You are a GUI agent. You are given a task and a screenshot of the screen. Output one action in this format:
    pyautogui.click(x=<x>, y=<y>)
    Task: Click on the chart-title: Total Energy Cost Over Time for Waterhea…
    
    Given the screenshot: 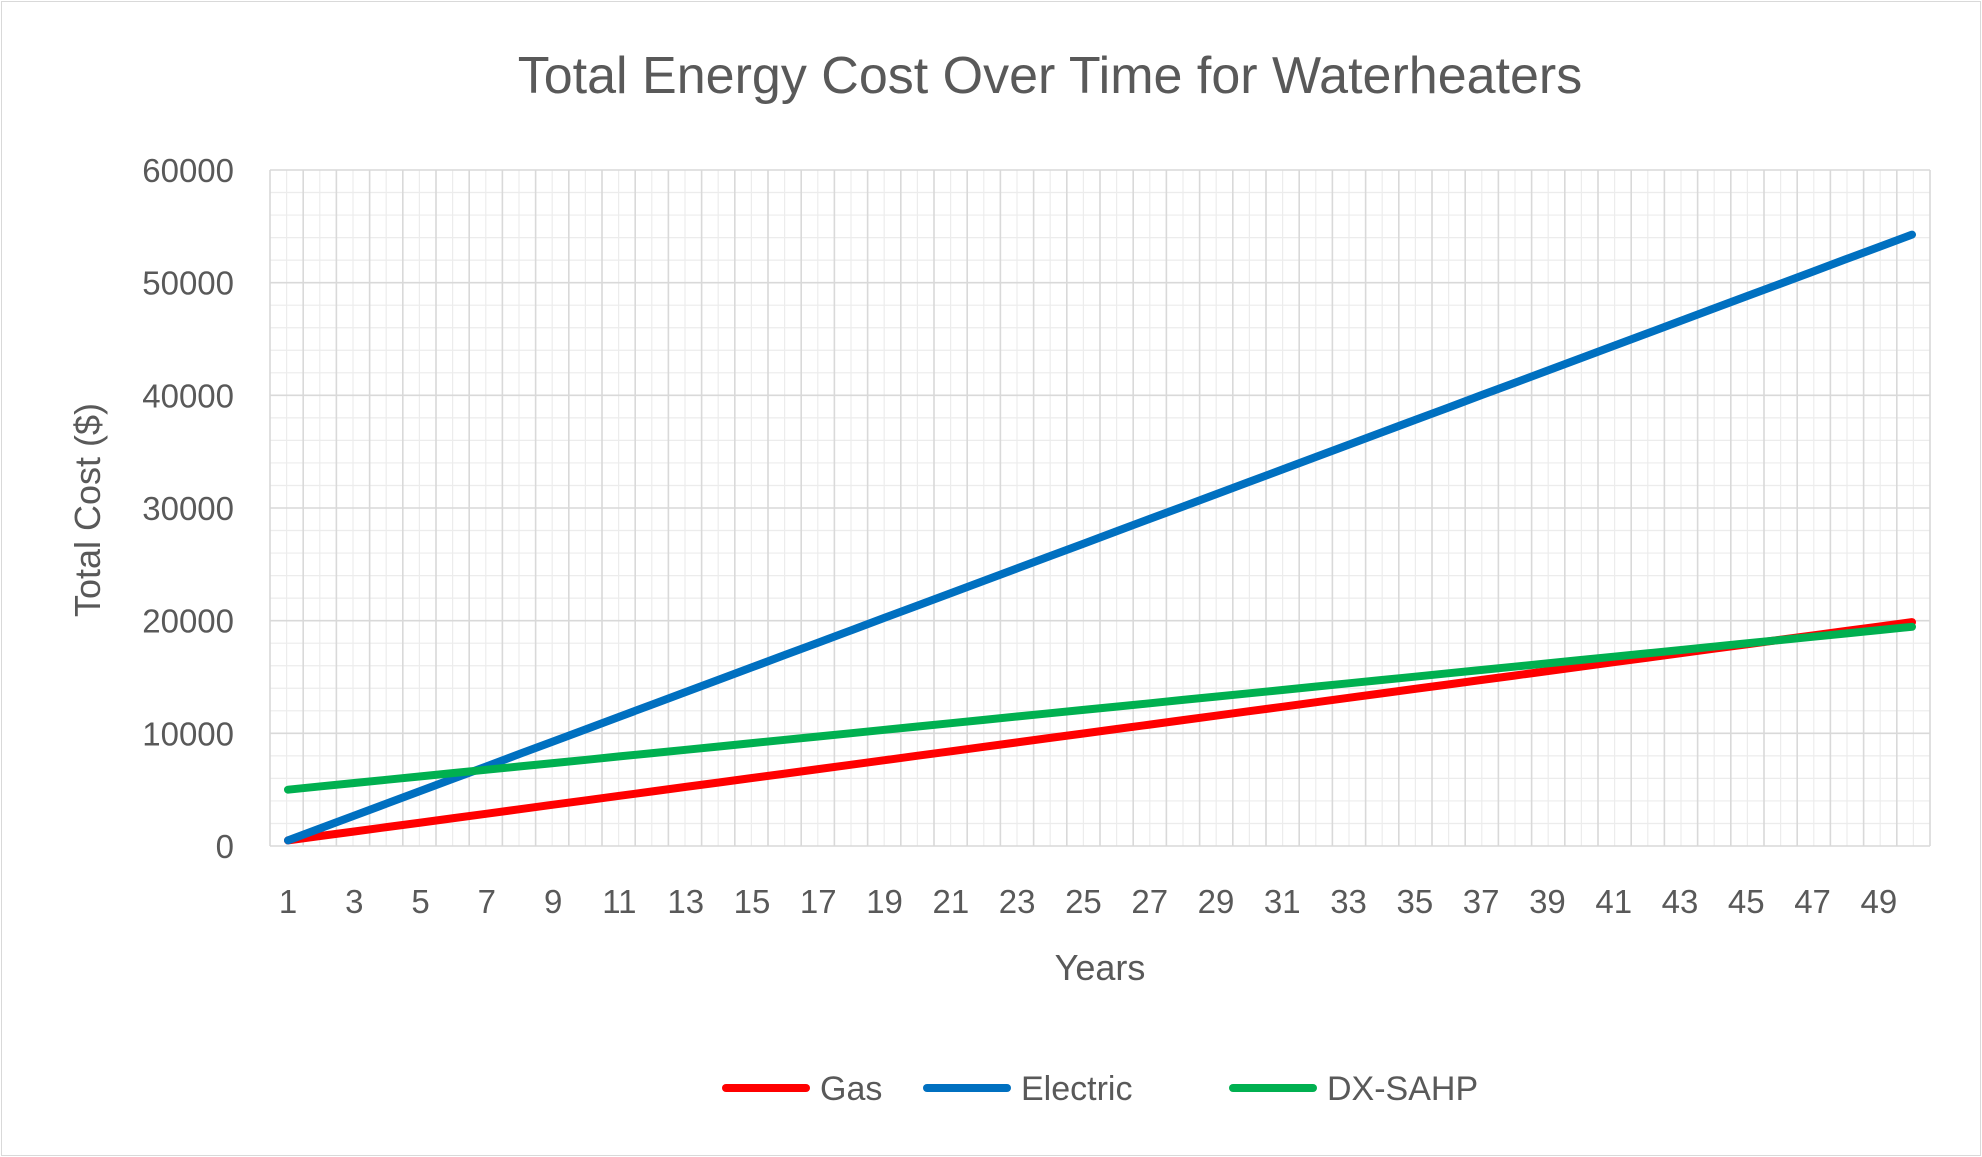 What is the action you would take?
    pyautogui.click(x=1050, y=76)
    